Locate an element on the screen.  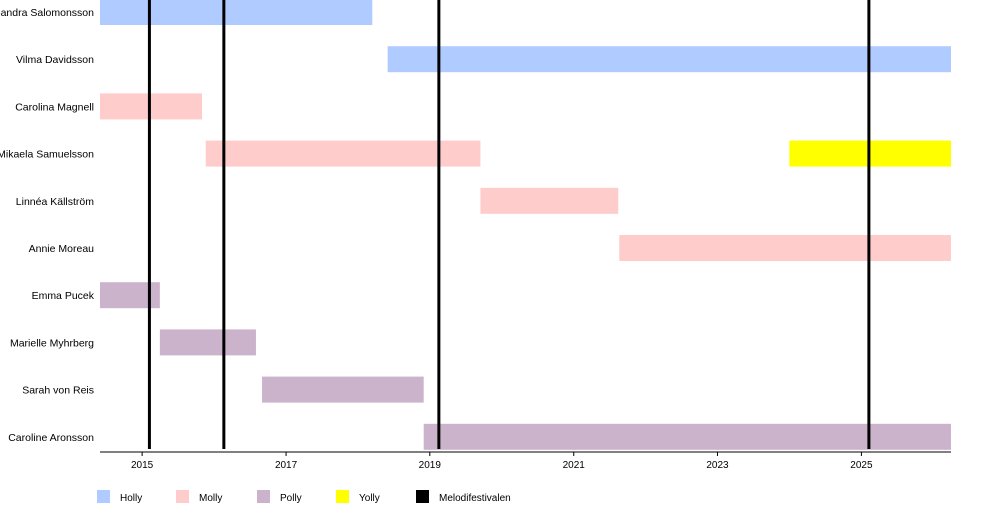
member-label-sandra-salomonsson: Sandra Salomonsson is located at coordinates (47, 13).